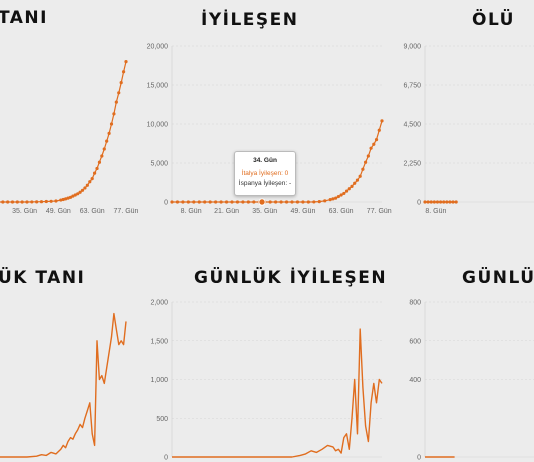 Image resolution: width=534 pixels, height=462 pixels. What do you see at coordinates (471, 381) in the screenshot?
I see `chart-gunluk-olu: 0 400 600 800` at bounding box center [471, 381].